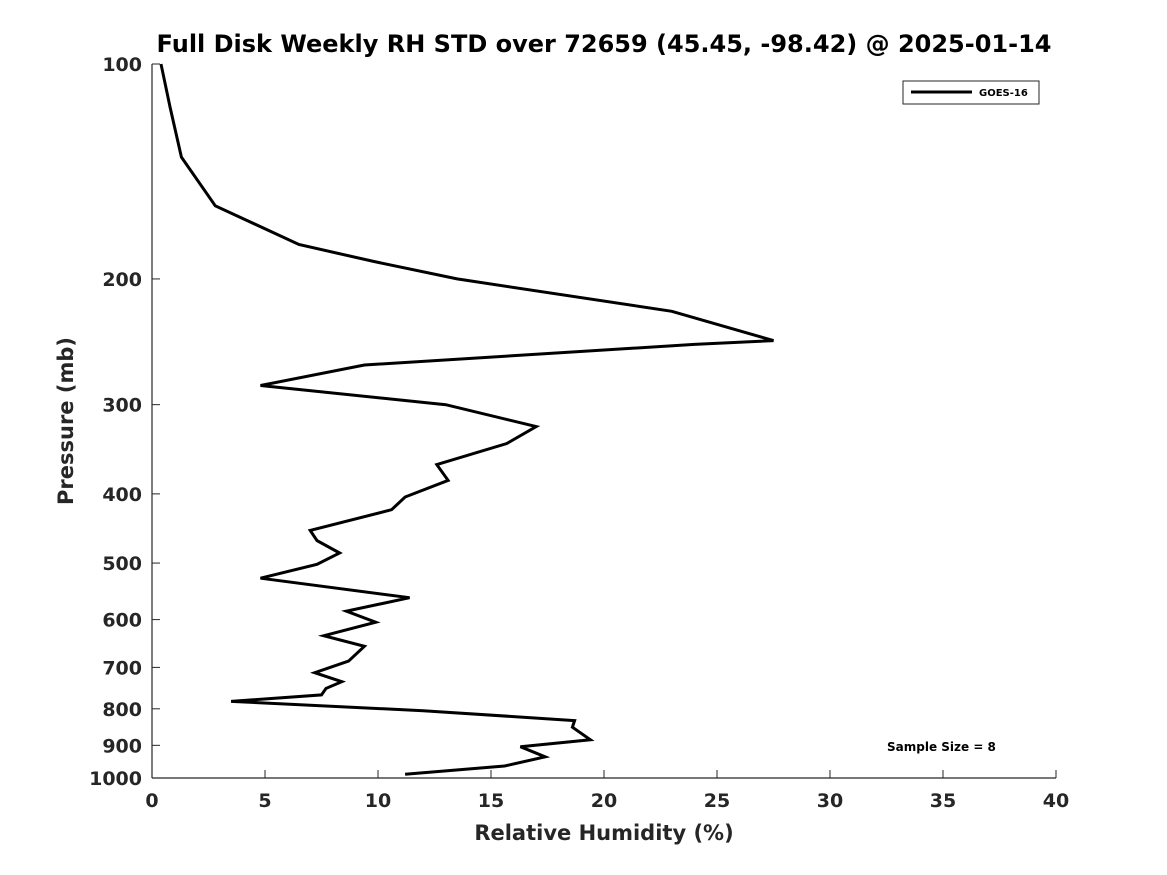 Image resolution: width=1167 pixels, height=875 pixels. Describe the element at coordinates (122, 564) in the screenshot. I see `y-tick-label: 500` at that location.